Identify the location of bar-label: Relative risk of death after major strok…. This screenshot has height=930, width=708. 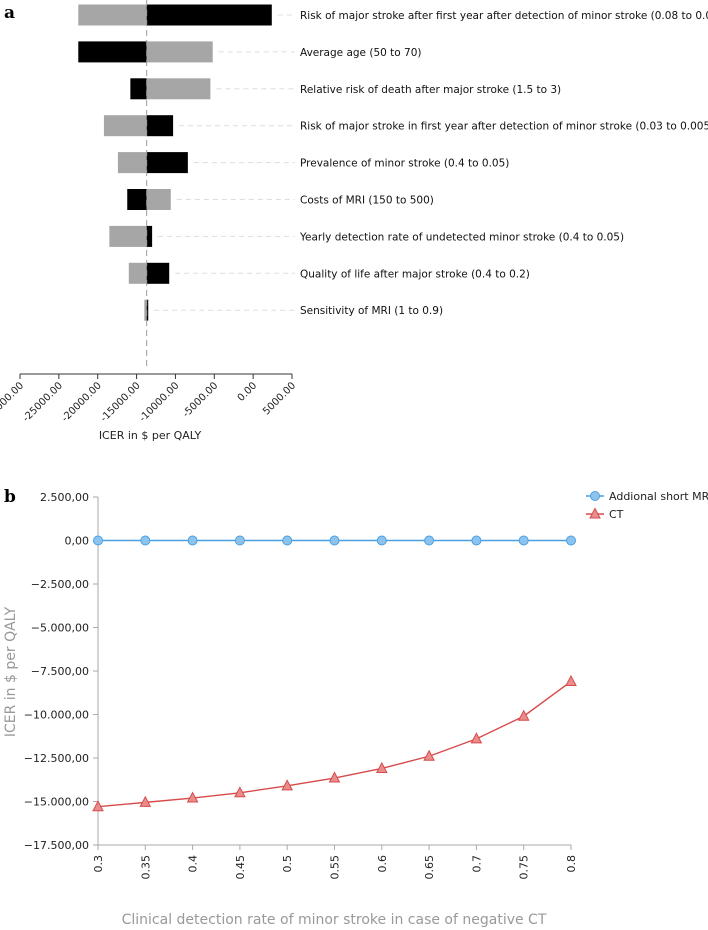
(430, 90).